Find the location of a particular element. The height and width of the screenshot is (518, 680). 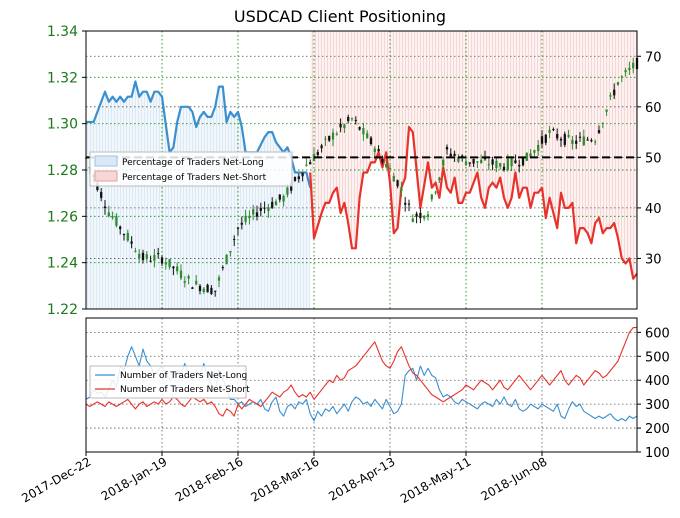

right-tick-label-top: 60 is located at coordinates (653, 108).